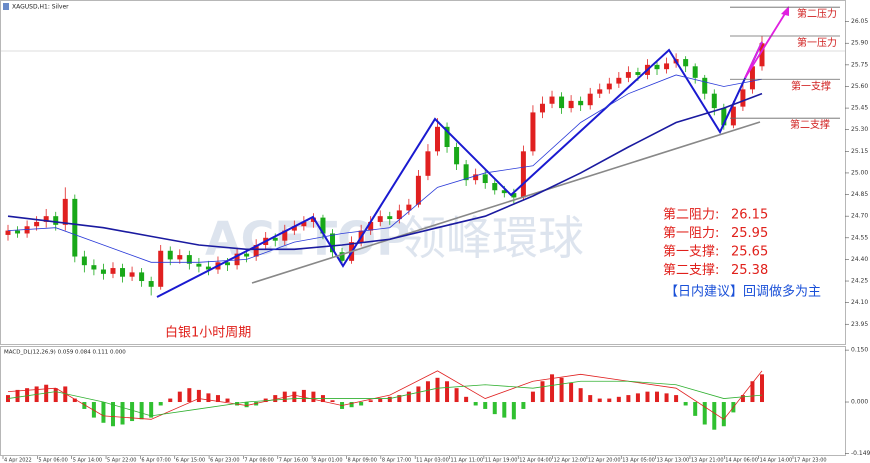  Describe the element at coordinates (52, 460) in the screenshot. I see `x-tick-label: 5 Apr 06:00` at that location.